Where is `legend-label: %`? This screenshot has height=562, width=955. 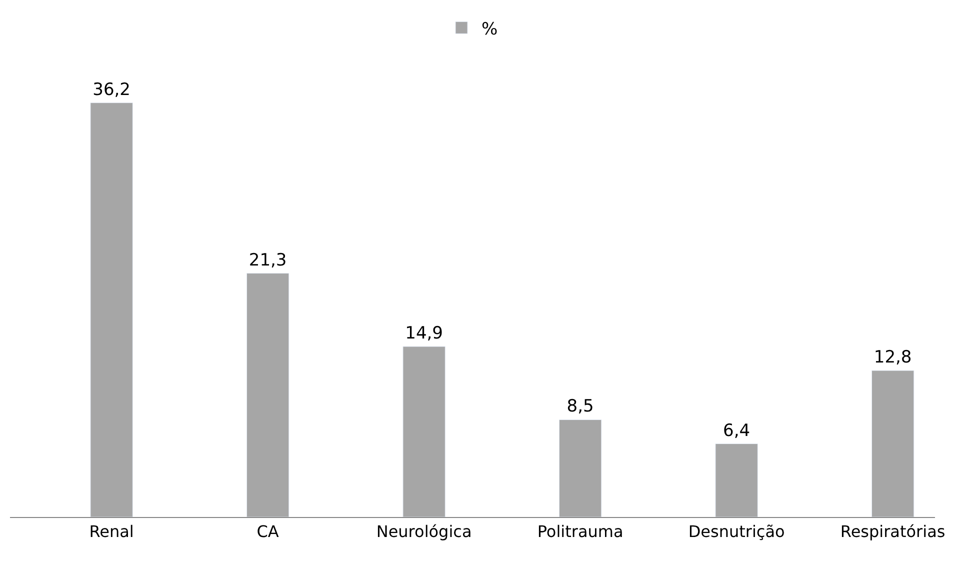 legend-label: % is located at coordinates (490, 29).